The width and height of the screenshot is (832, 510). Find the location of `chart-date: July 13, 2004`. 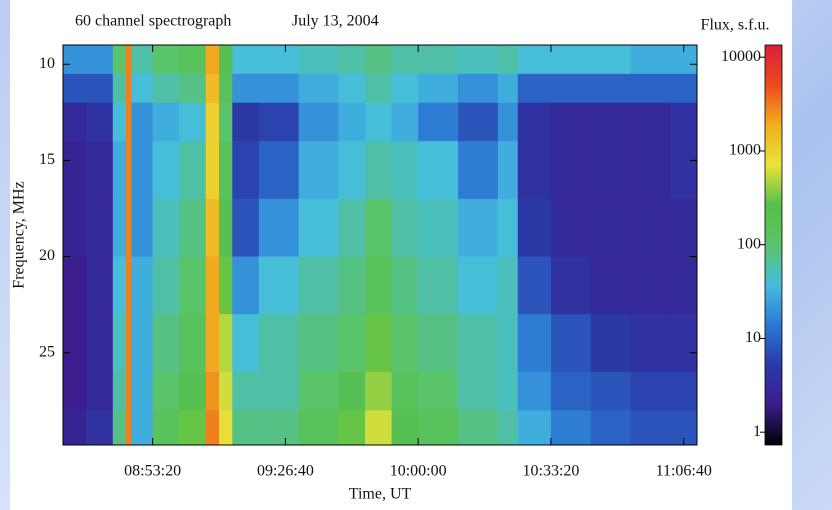

chart-date: July 13, 2004 is located at coordinates (335, 21).